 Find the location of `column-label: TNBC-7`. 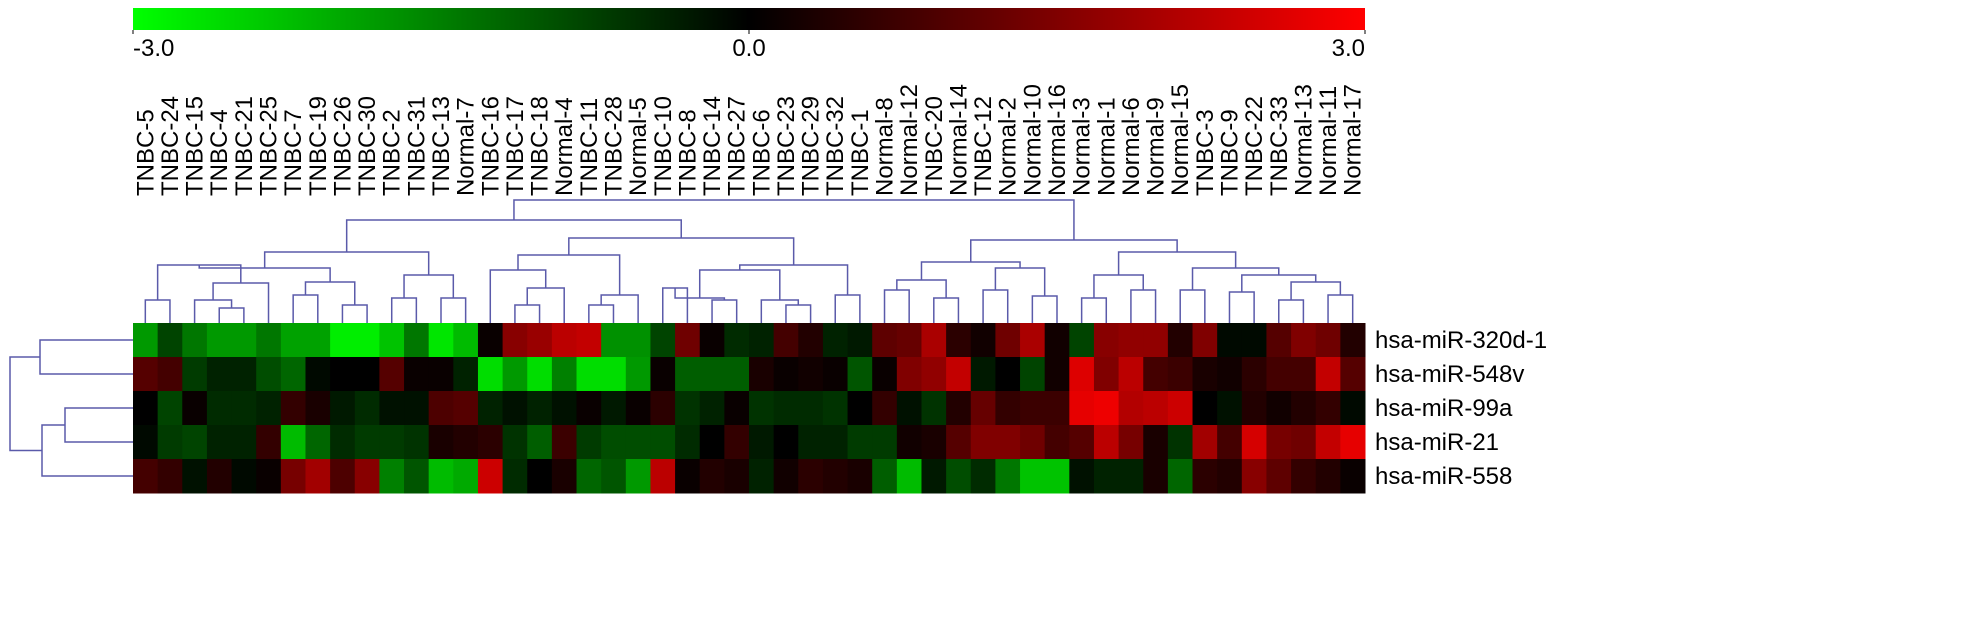

column-label: TNBC-7 is located at coordinates (293, 152).